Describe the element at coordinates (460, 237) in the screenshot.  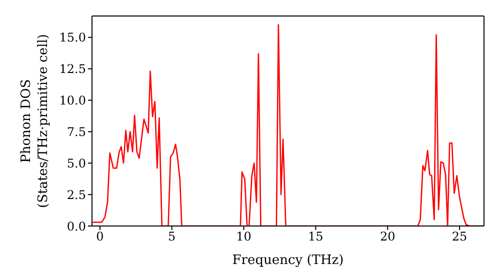
I see `x-tick-label: 25` at that location.